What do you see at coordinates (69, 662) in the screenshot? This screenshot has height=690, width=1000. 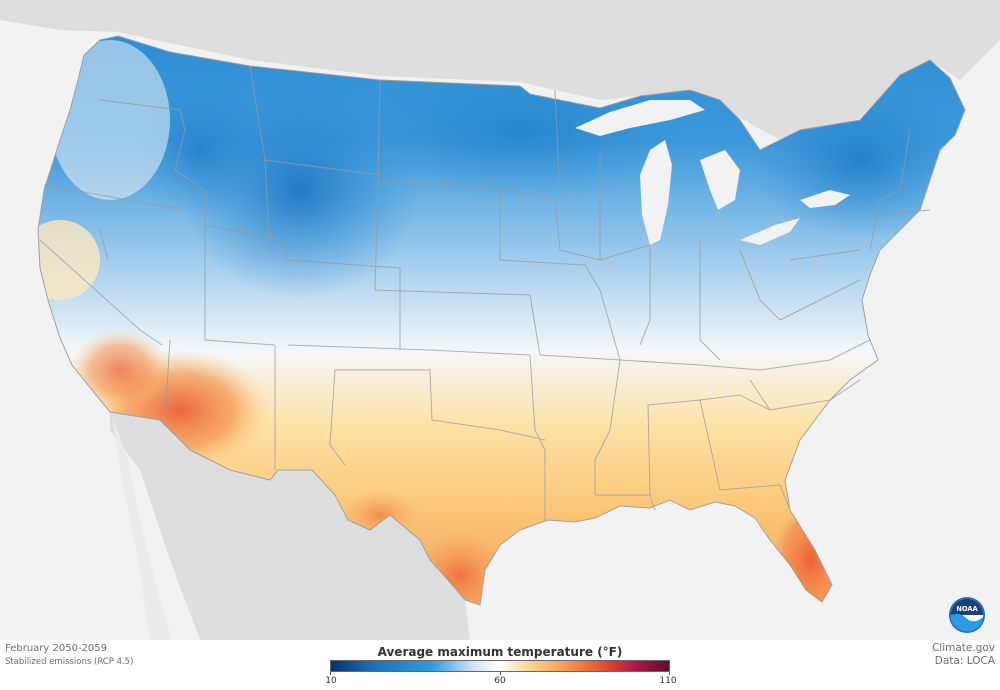 I see `emissions-scenario: Stabilized emissions (RCP 4.5)` at bounding box center [69, 662].